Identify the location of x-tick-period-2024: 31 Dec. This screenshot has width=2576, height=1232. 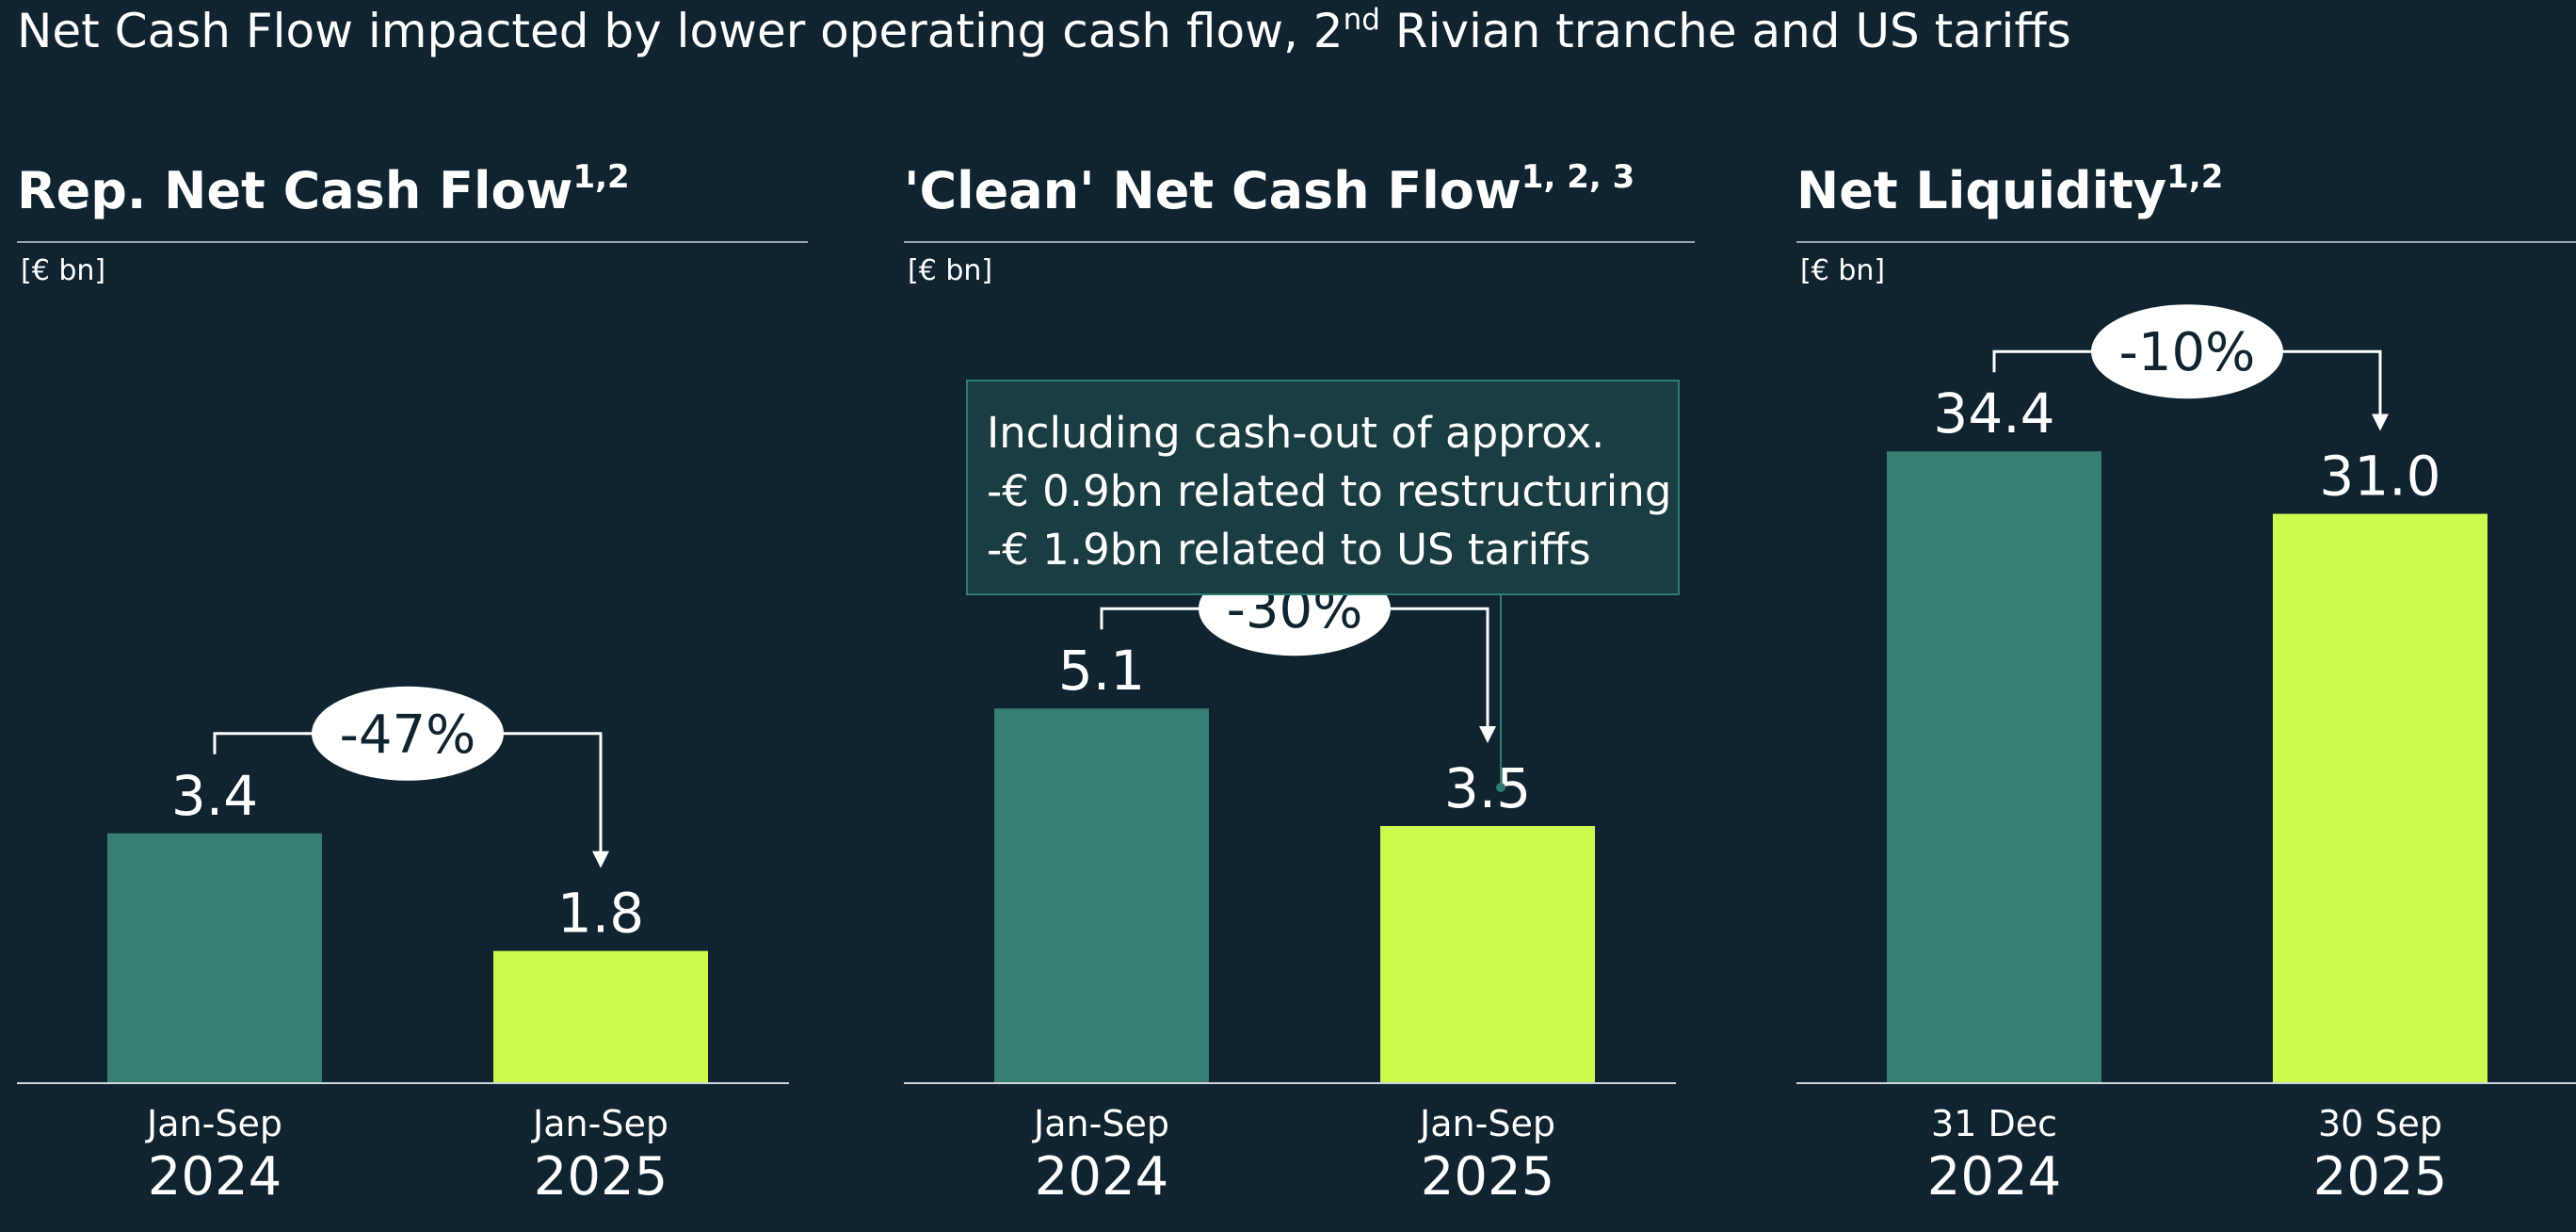
(1994, 1123).